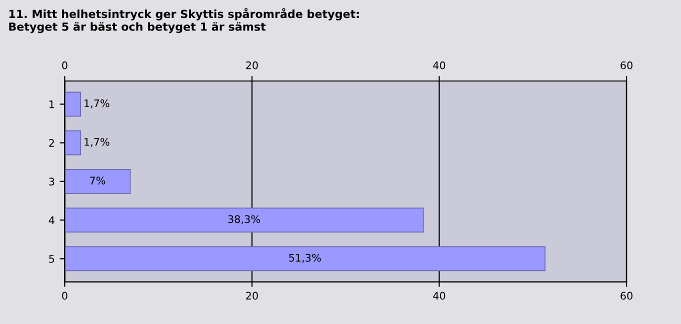 The width and height of the screenshot is (681, 324). I want to click on data-label: 7%, so click(98, 180).